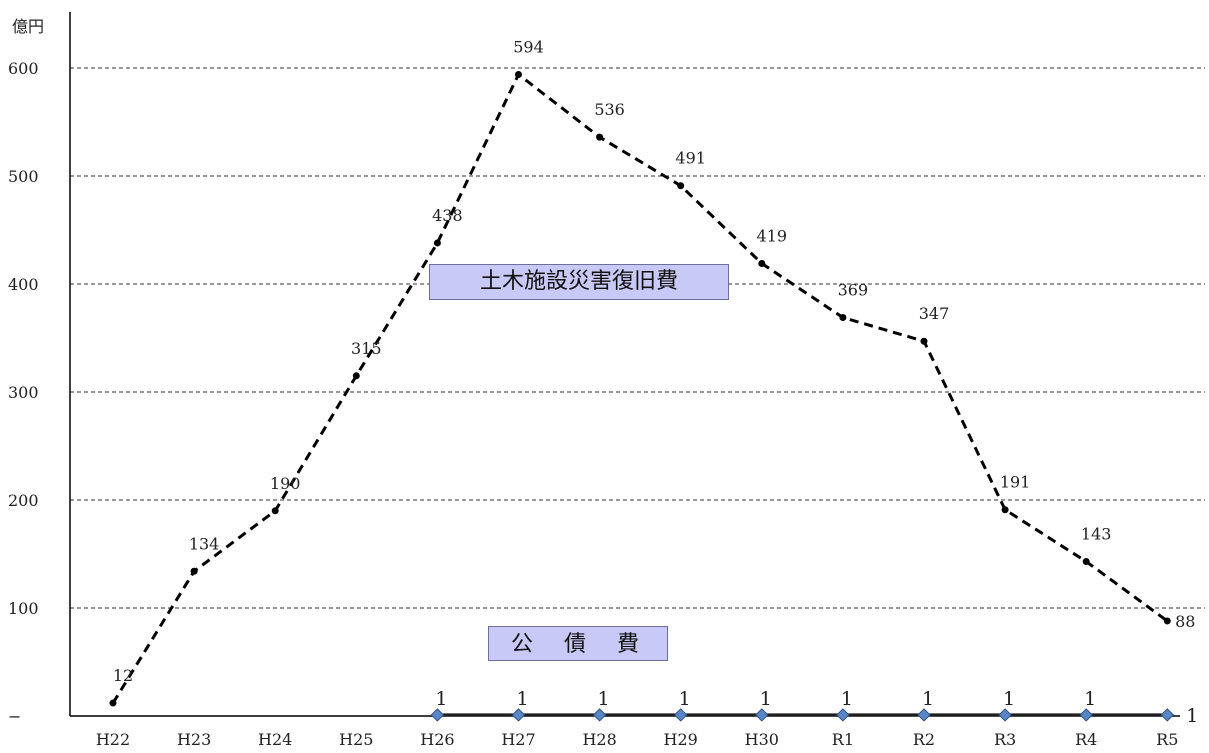 The width and height of the screenshot is (1209, 753). I want to click on data-label: 190, so click(285, 483).